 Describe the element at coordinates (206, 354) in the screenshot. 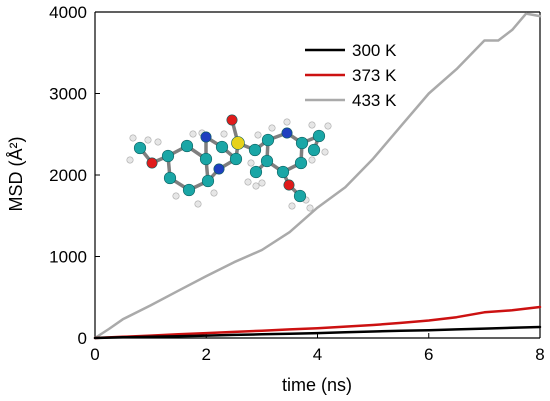

I see `x-tick-label: 2` at that location.